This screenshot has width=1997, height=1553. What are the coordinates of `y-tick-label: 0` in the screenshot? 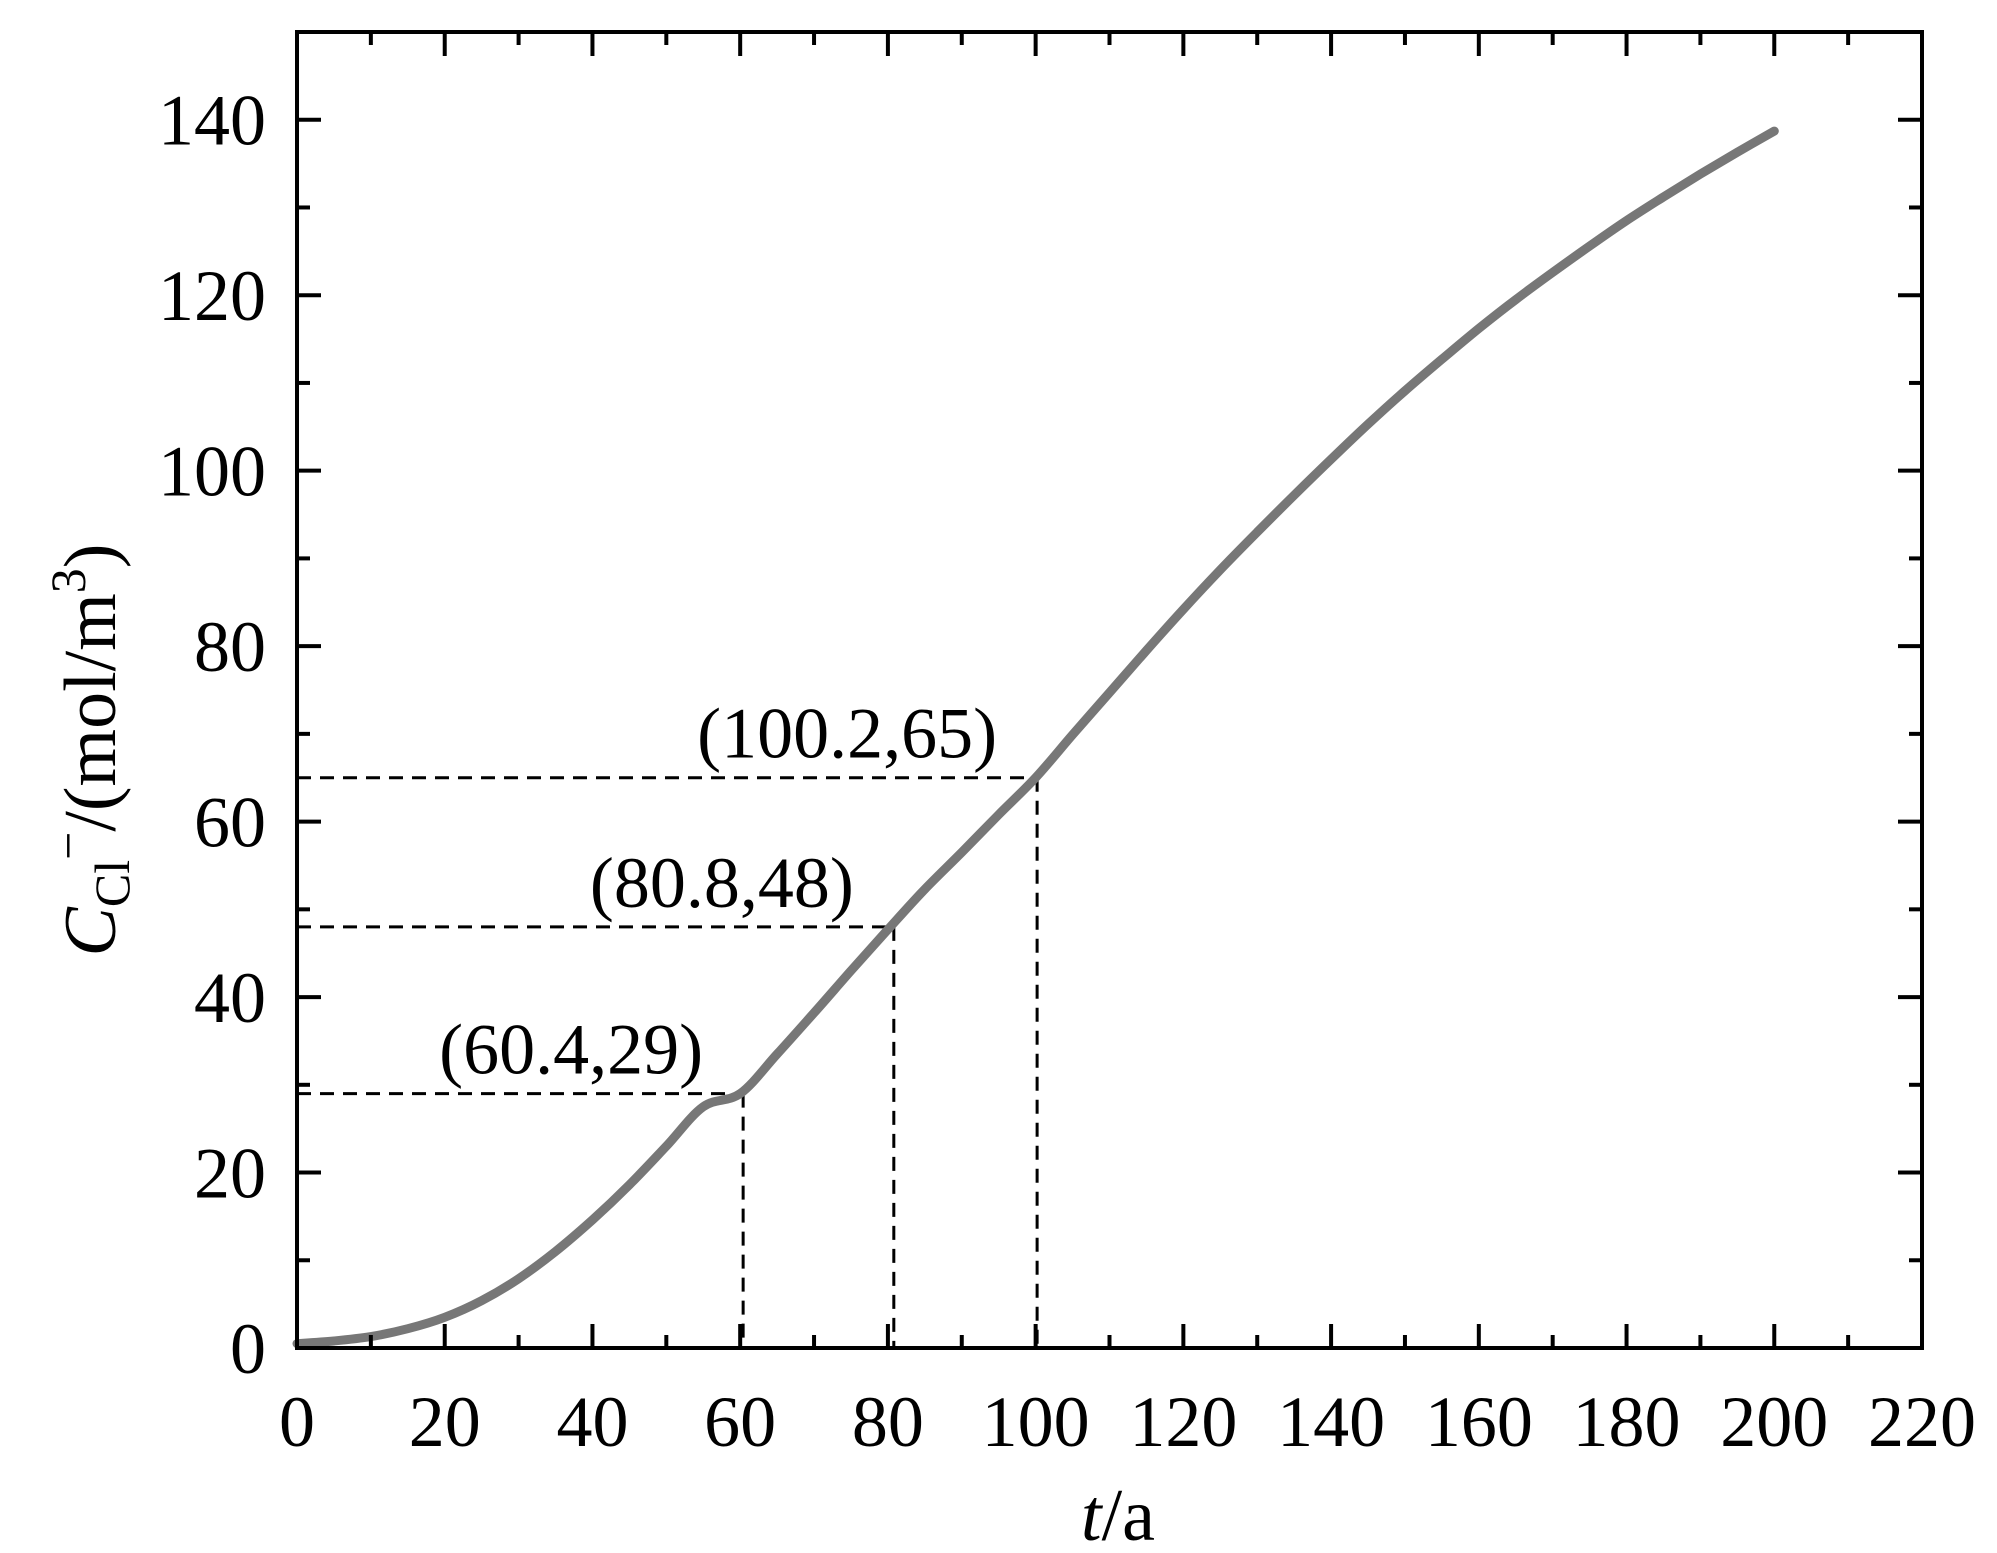 It's located at (248, 1349).